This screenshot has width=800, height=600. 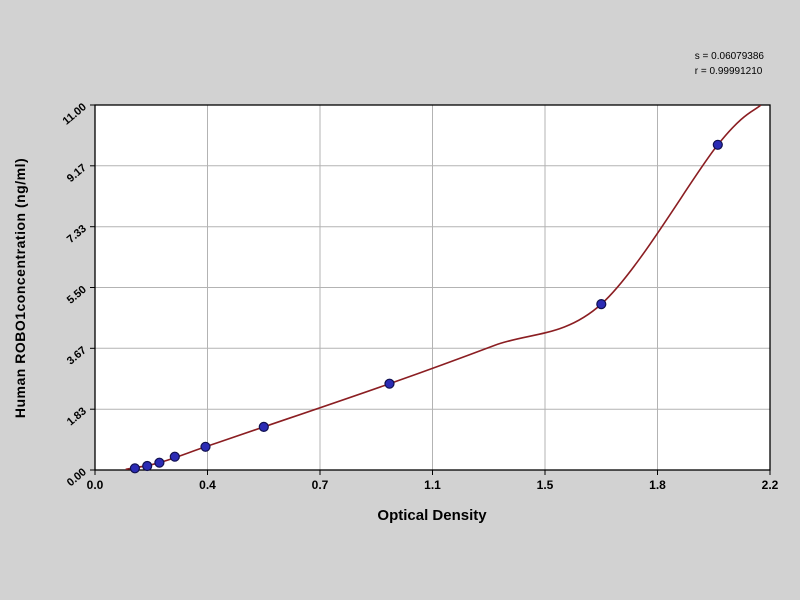 I want to click on x-tick-label: 0.0, so click(x=95, y=485).